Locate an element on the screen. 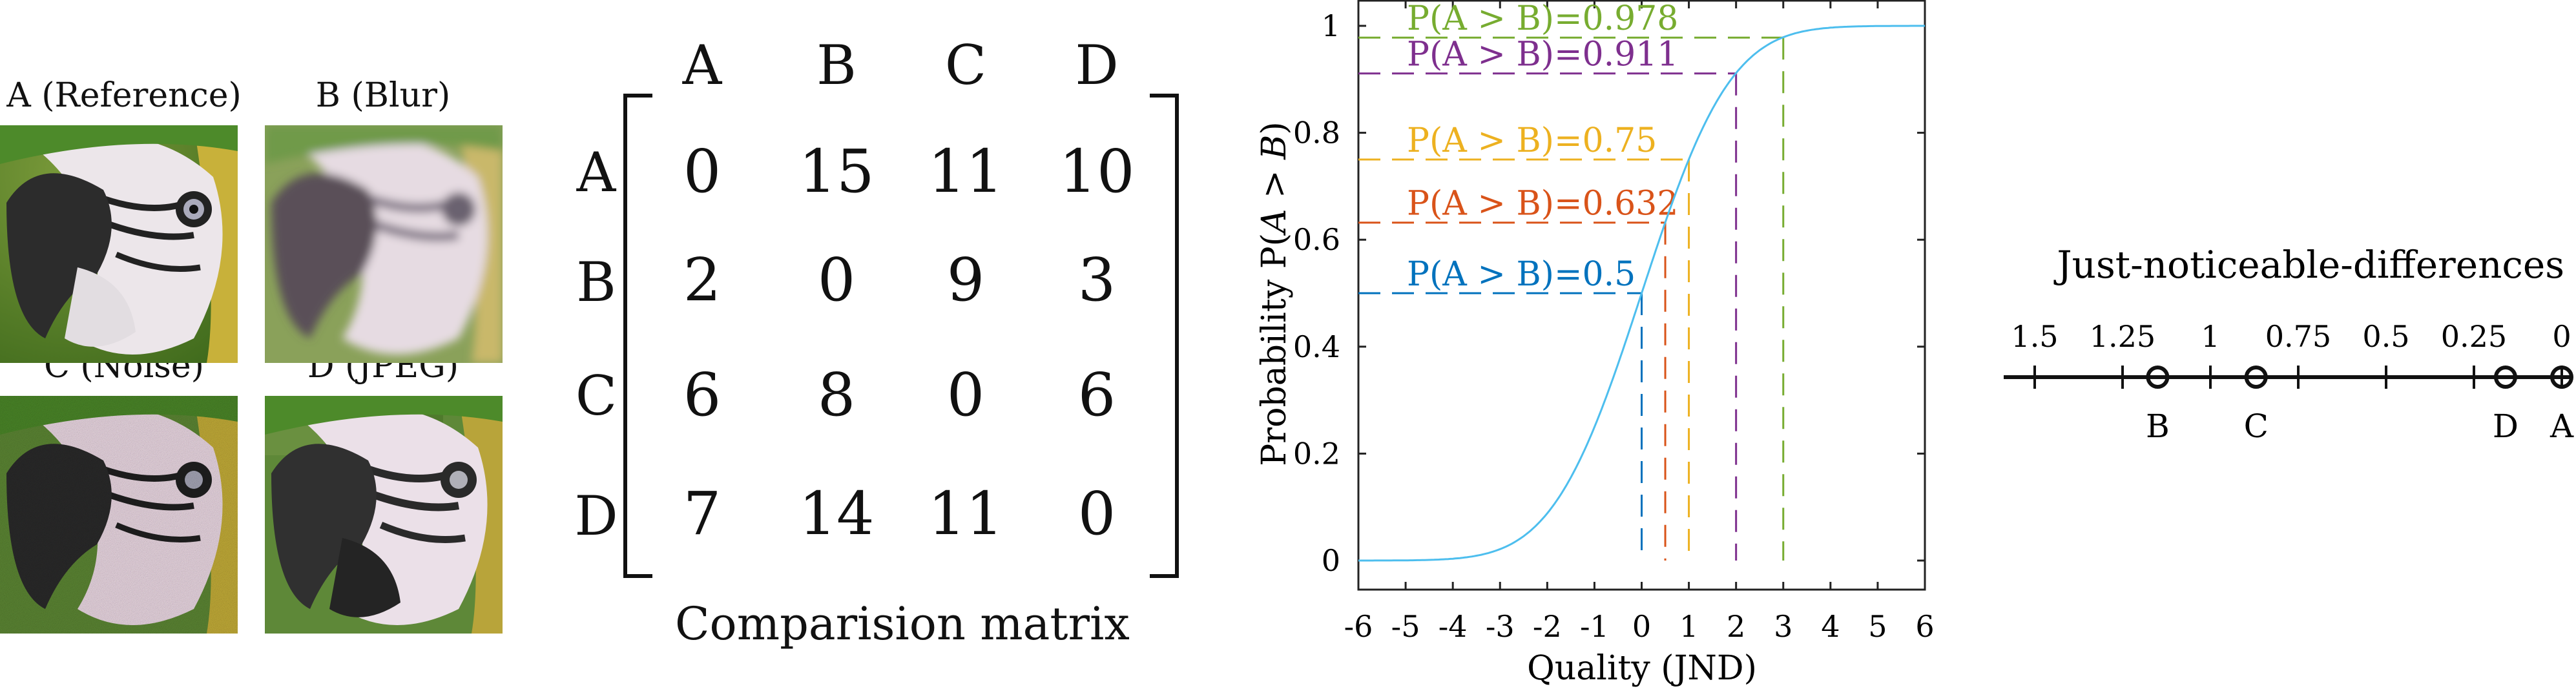 Image resolution: width=2576 pixels, height=691 pixels. jnd-tick-label: 1.25 is located at coordinates (2122, 336).